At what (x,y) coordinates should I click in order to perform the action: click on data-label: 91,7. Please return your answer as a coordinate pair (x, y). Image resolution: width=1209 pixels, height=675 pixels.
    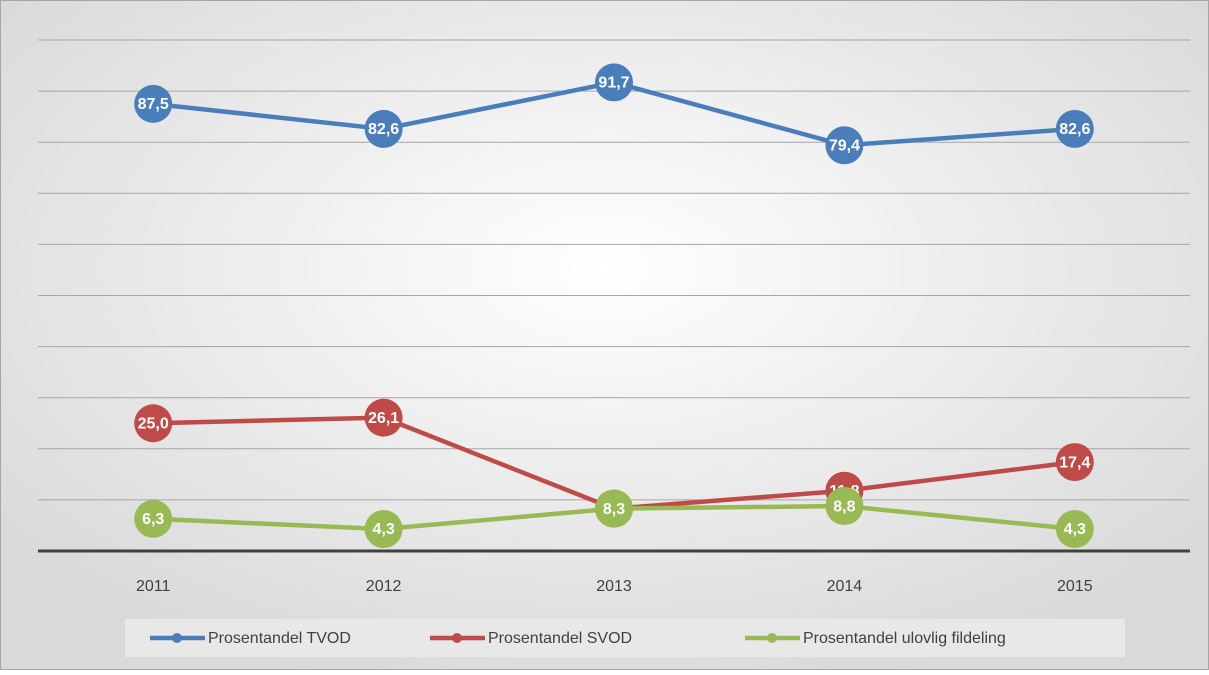
    Looking at the image, I should click on (613, 83).